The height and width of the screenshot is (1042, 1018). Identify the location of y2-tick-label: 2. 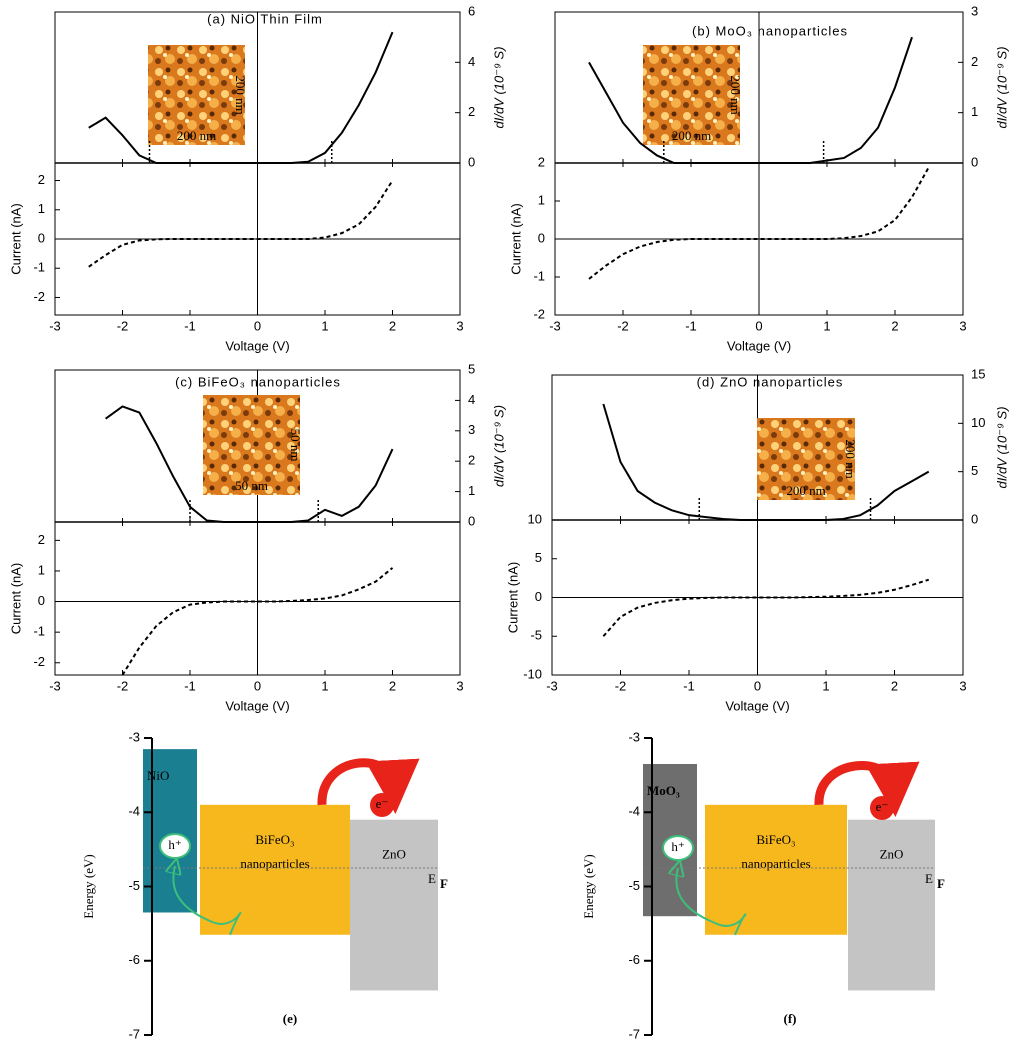
(471, 460).